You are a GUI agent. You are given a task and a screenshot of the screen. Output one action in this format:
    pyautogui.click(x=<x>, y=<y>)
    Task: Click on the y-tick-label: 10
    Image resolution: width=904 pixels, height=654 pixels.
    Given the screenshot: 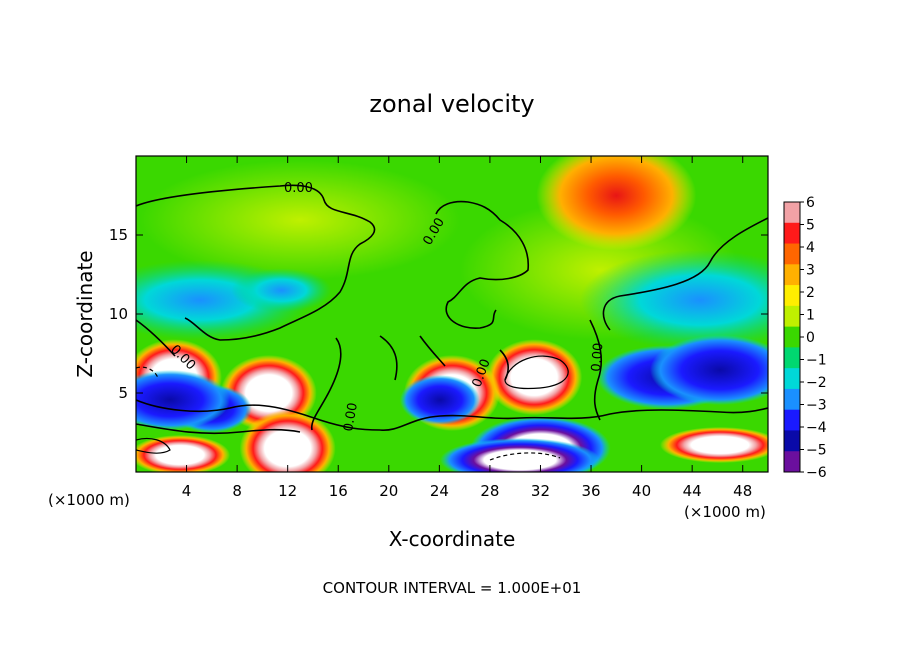 What is the action you would take?
    pyautogui.click(x=118, y=314)
    